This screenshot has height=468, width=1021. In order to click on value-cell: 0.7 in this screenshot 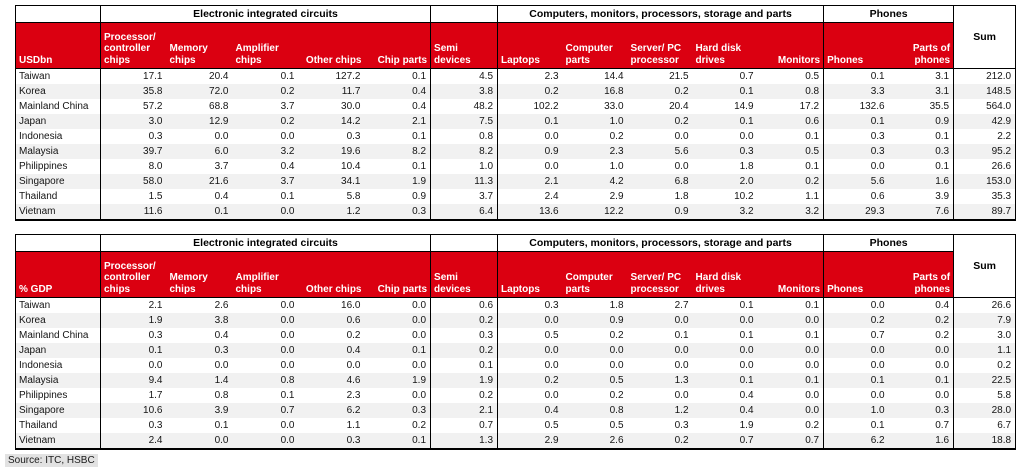, I will do `click(746, 440)`.